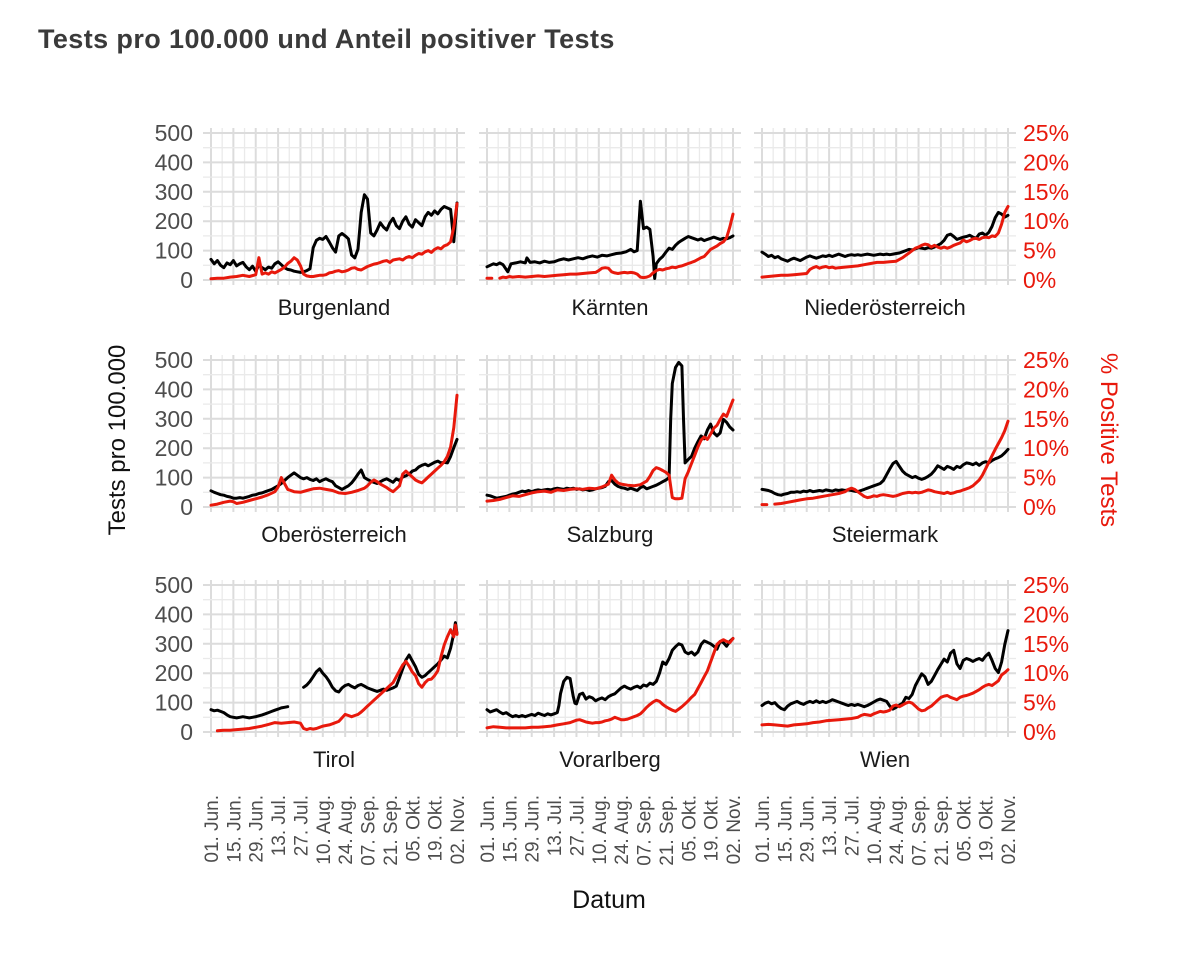 This screenshot has height=953, width=1200. I want to click on y-axis-title-right: % Positive Tests, so click(1108, 440).